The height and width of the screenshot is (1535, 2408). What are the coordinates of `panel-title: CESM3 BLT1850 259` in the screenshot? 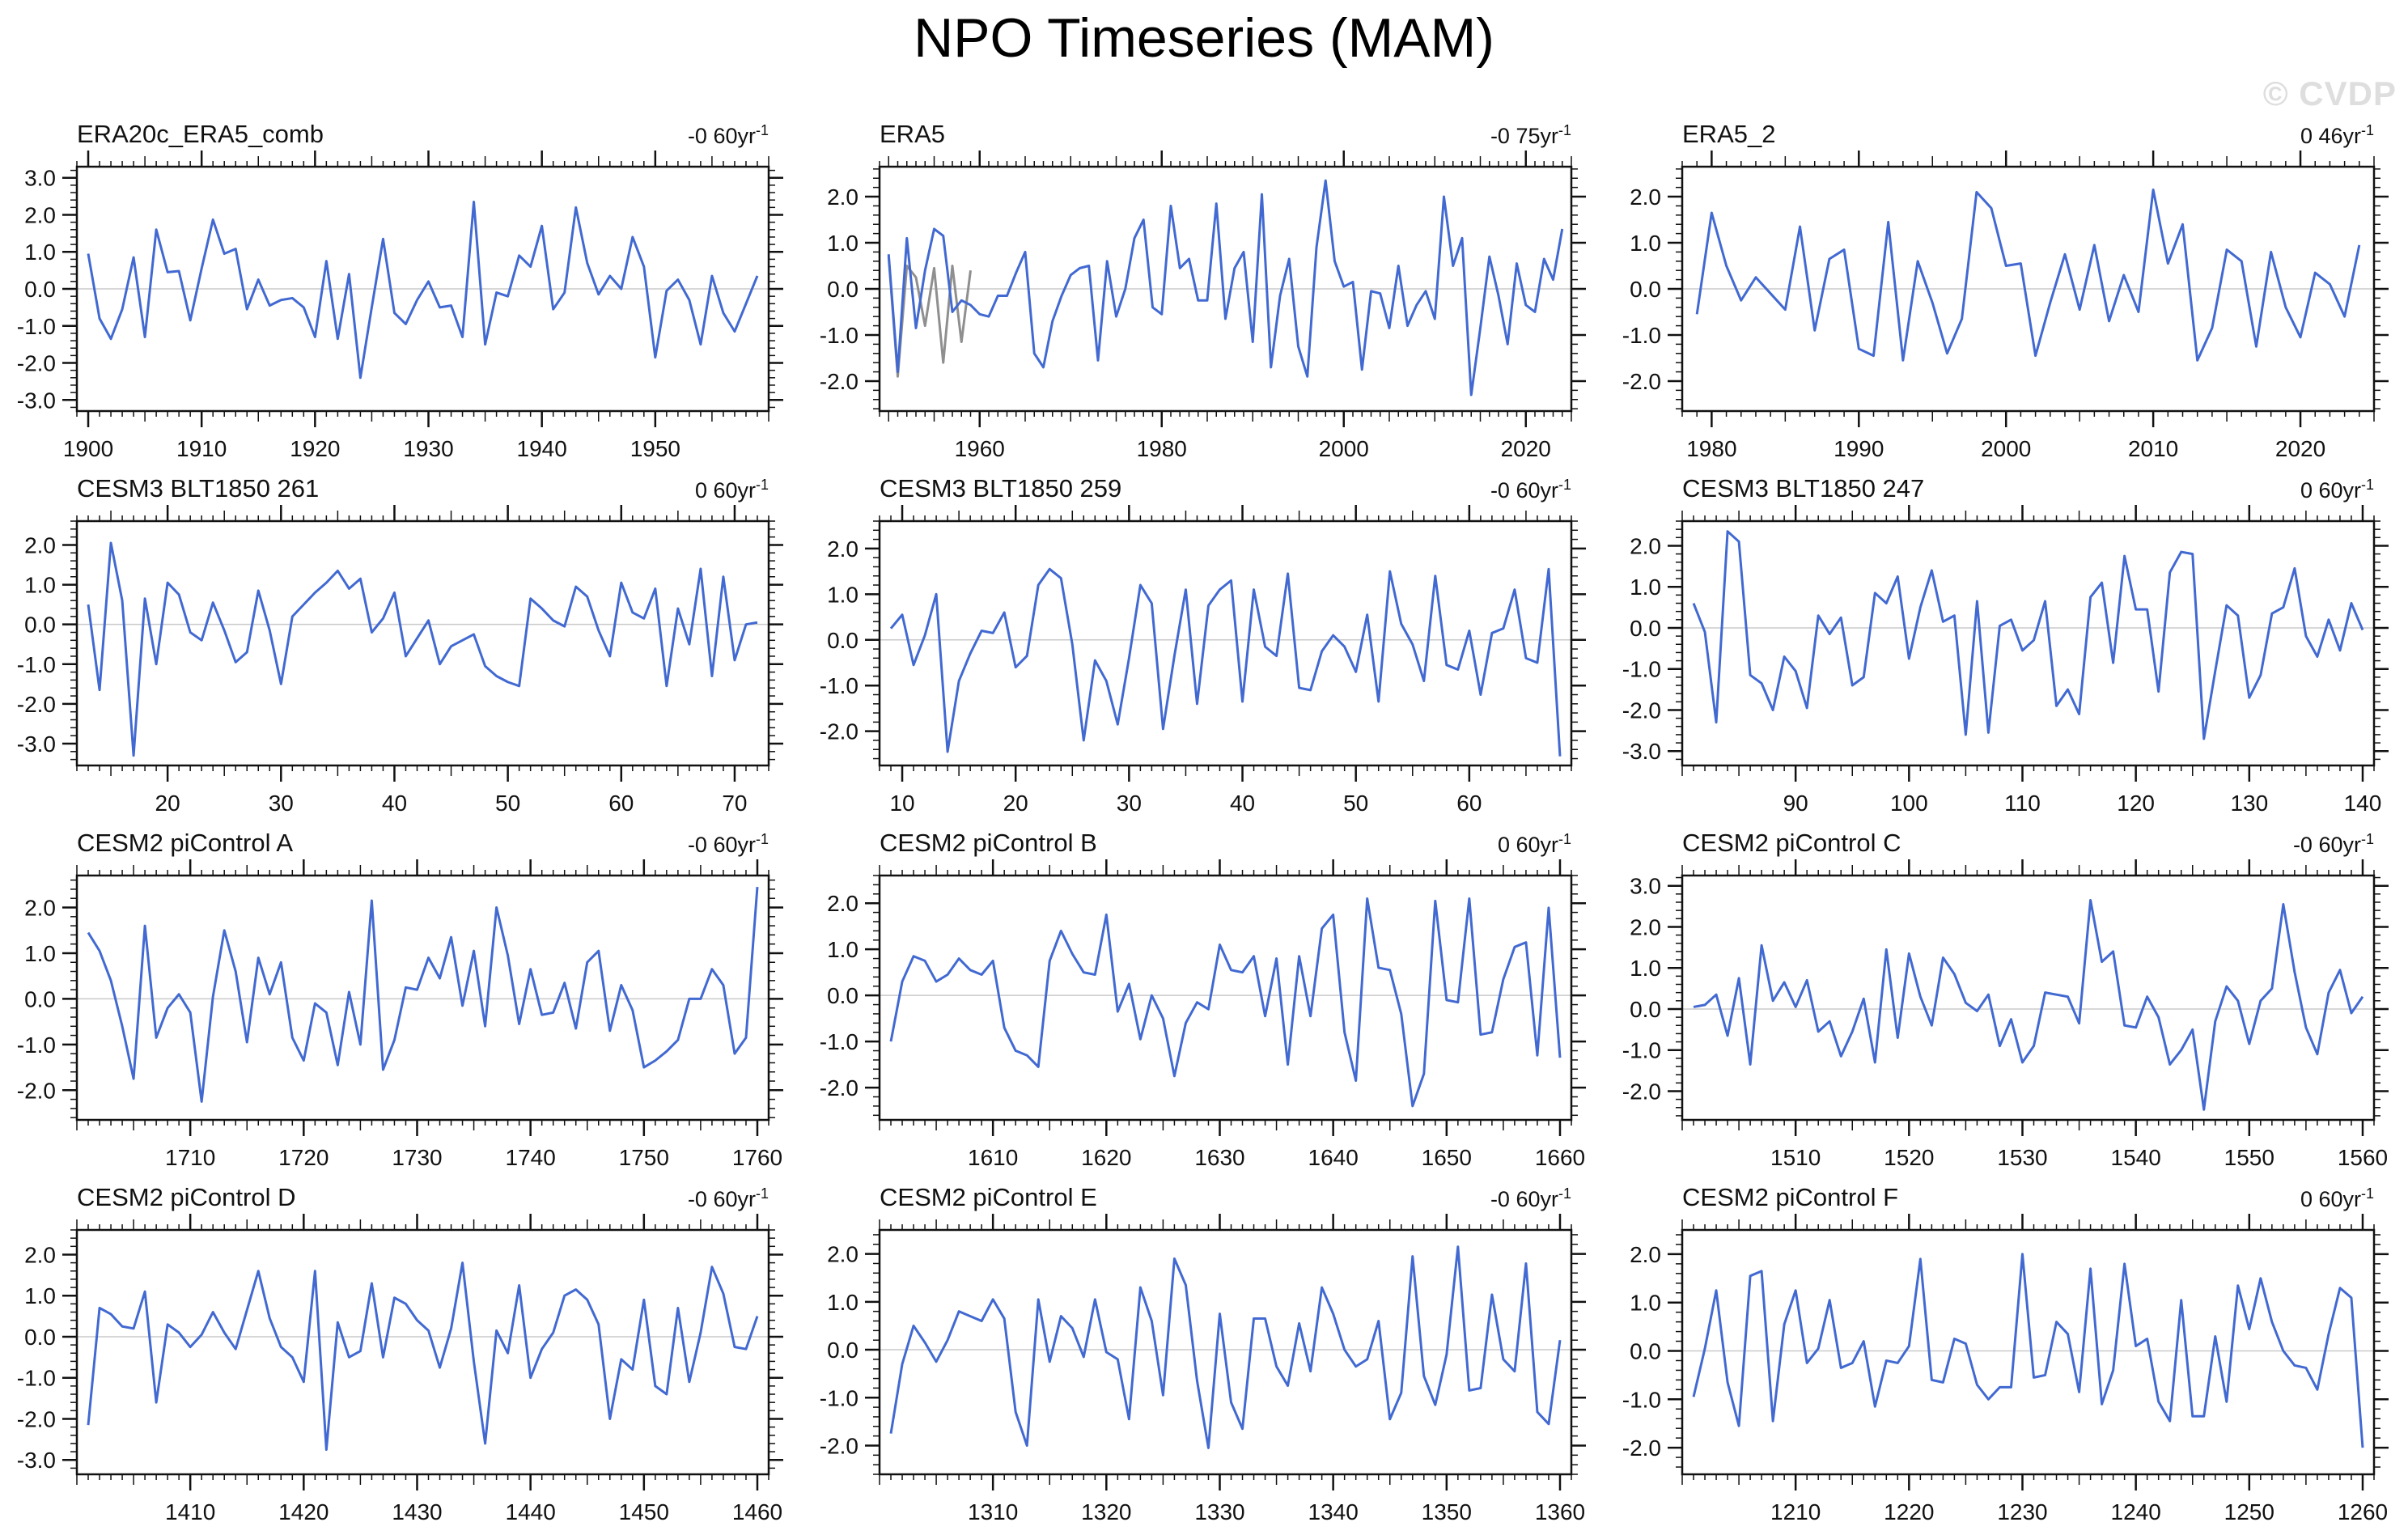 It's located at (1001, 488).